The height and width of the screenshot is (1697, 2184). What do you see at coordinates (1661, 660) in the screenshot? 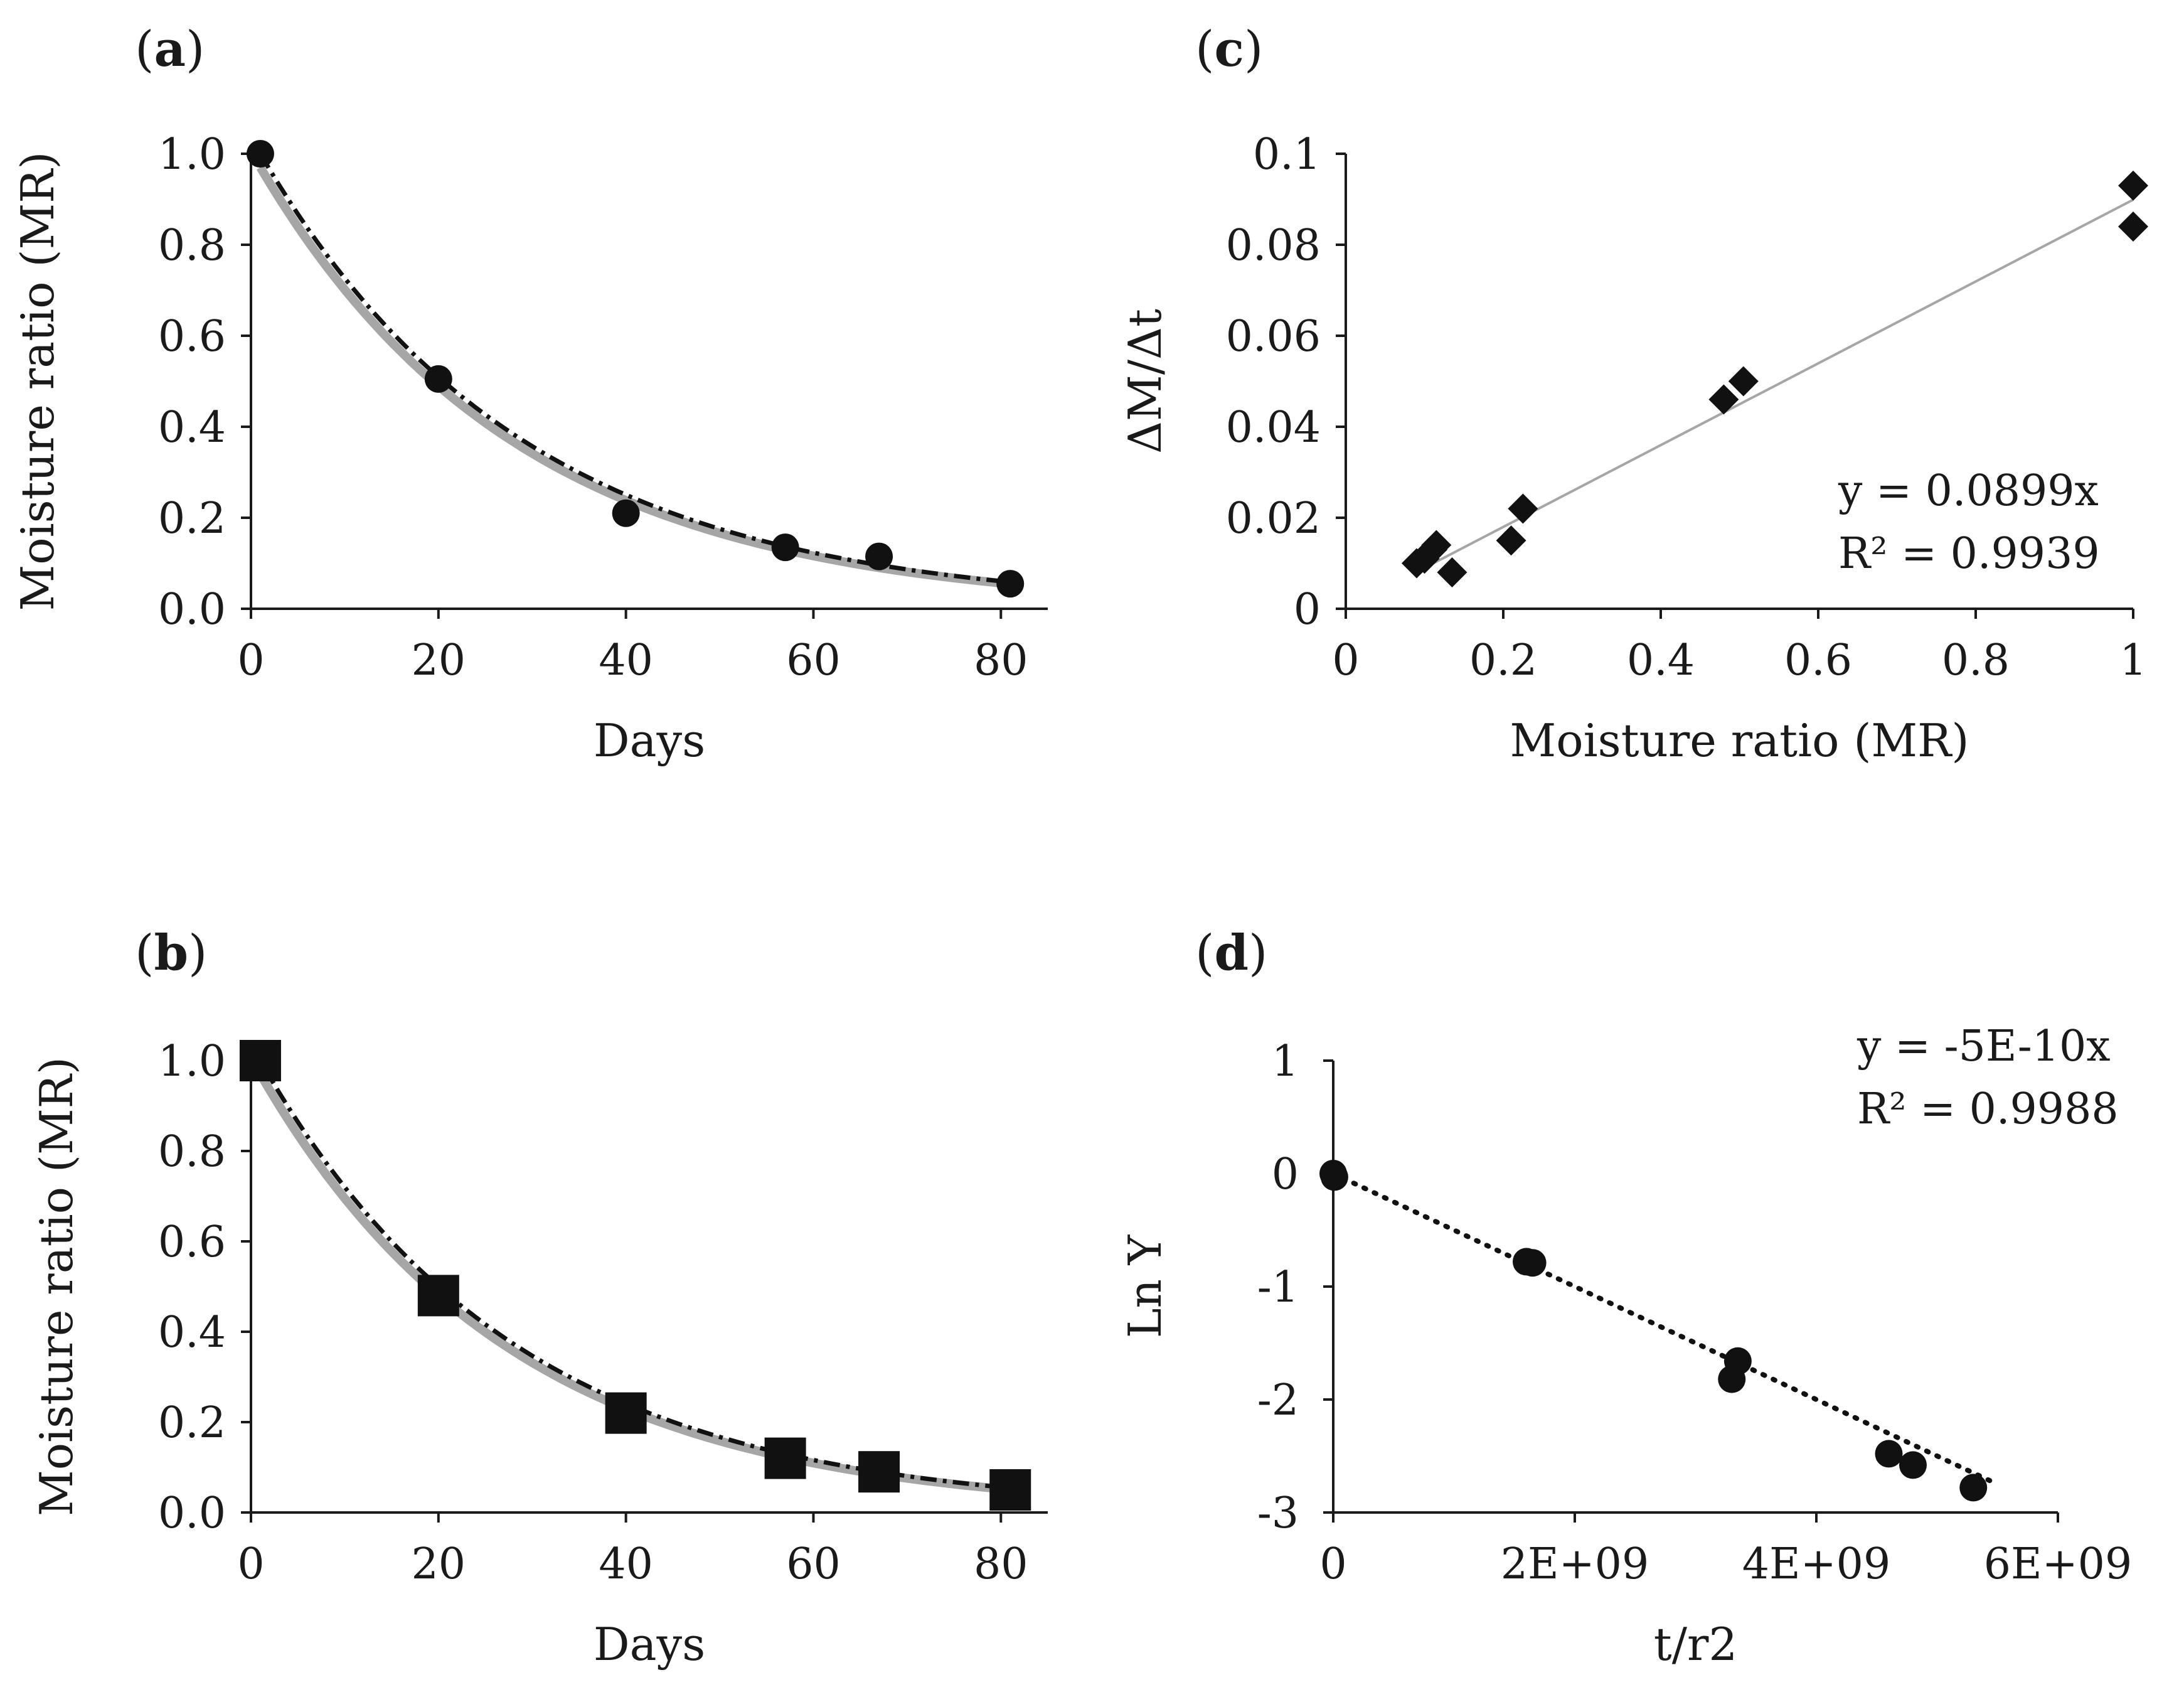
I see `x-tick-label: 0.4` at bounding box center [1661, 660].